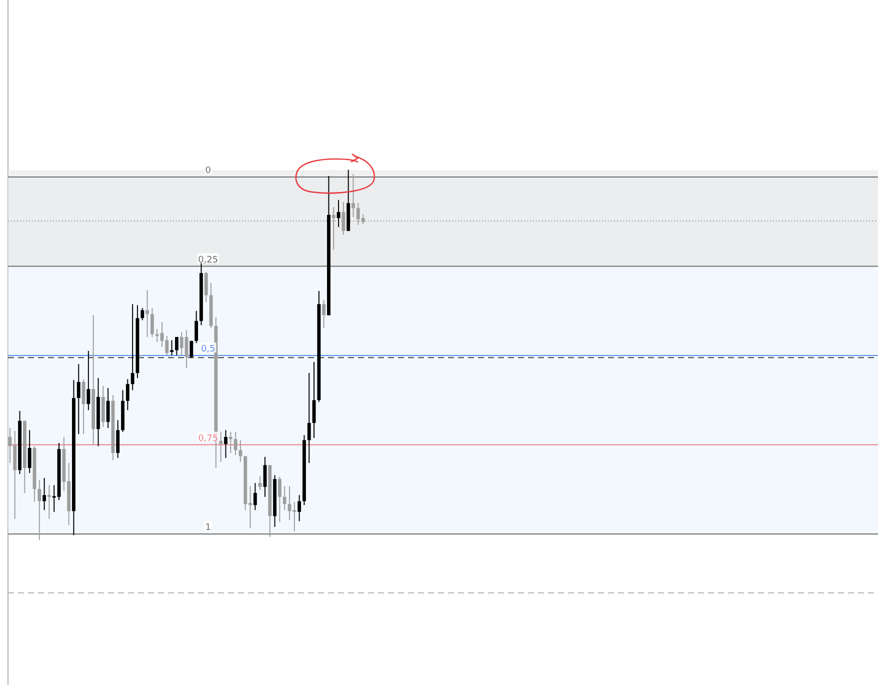 The image size is (878, 685). Describe the element at coordinates (208, 439) in the screenshot. I see `ref-line-label: 0,75` at that location.